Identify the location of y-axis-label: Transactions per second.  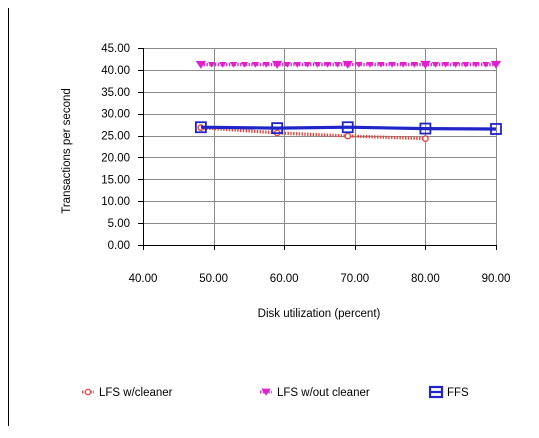
(67, 151).